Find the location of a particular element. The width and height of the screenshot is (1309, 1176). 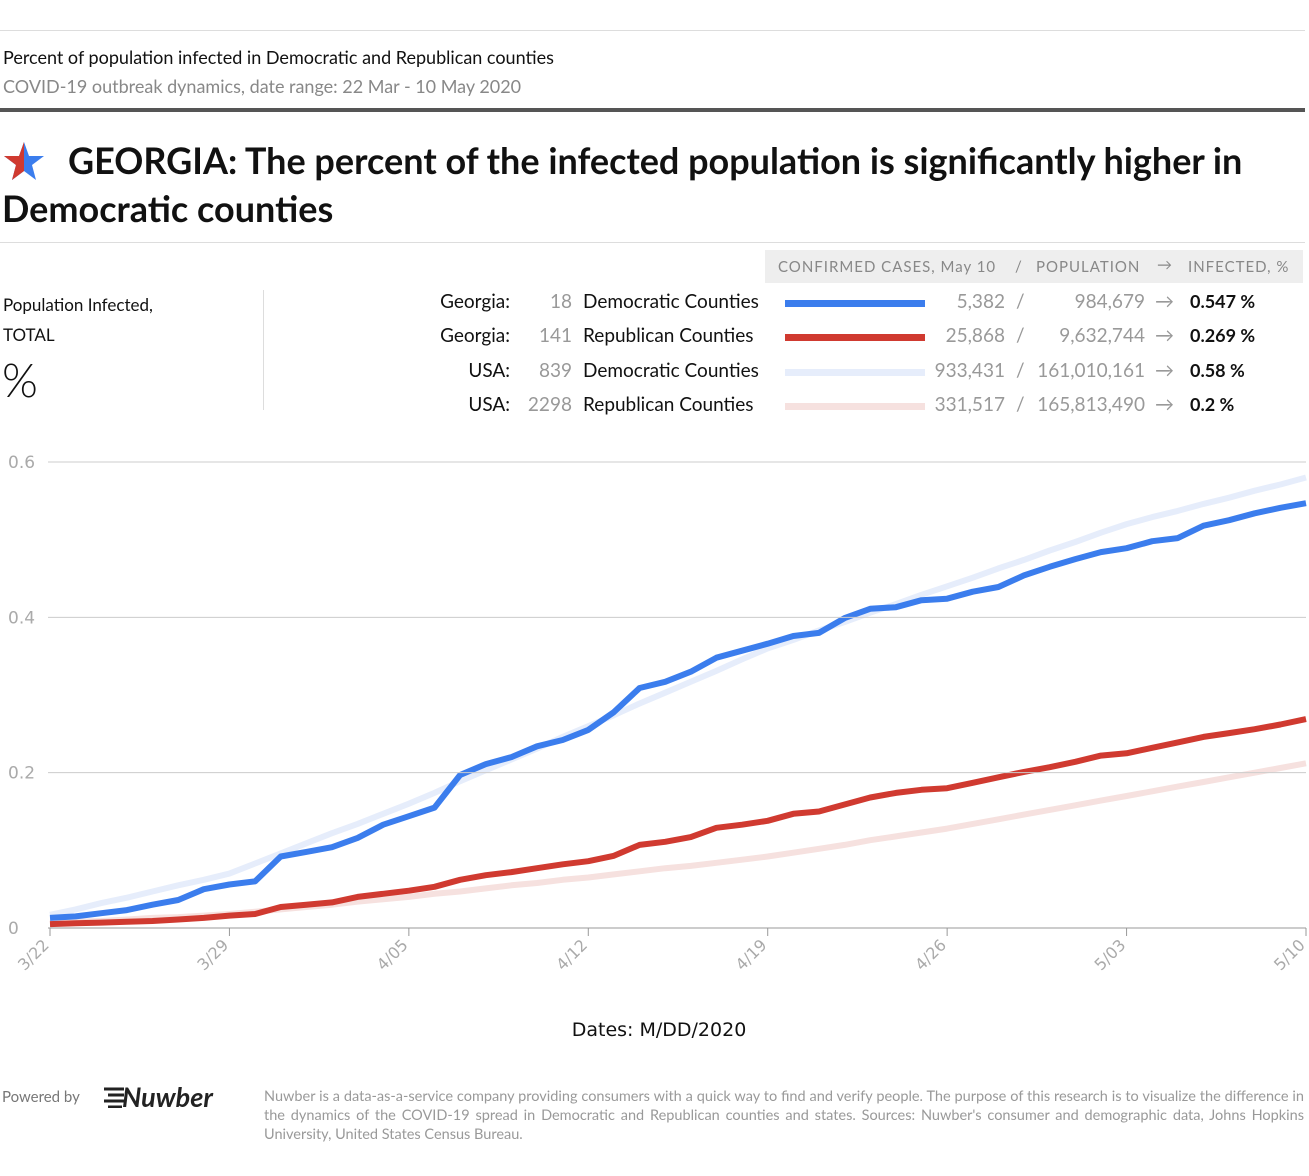

legend-header: → is located at coordinates (1165, 265).